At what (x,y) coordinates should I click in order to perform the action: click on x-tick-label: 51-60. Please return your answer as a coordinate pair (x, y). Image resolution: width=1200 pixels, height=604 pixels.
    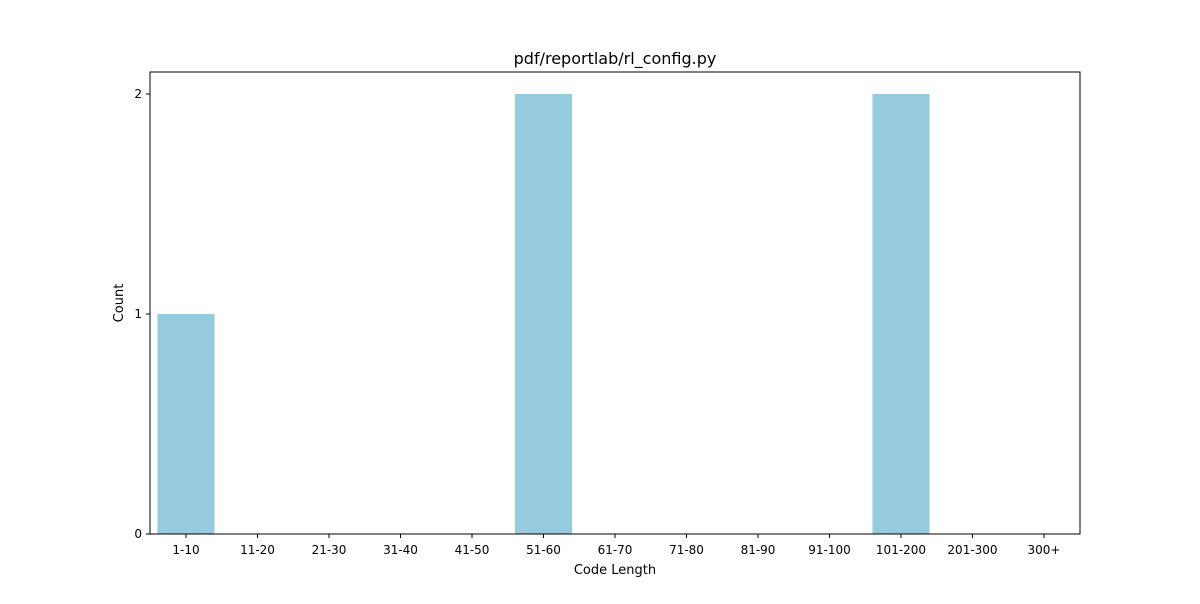
    Looking at the image, I should click on (543, 550).